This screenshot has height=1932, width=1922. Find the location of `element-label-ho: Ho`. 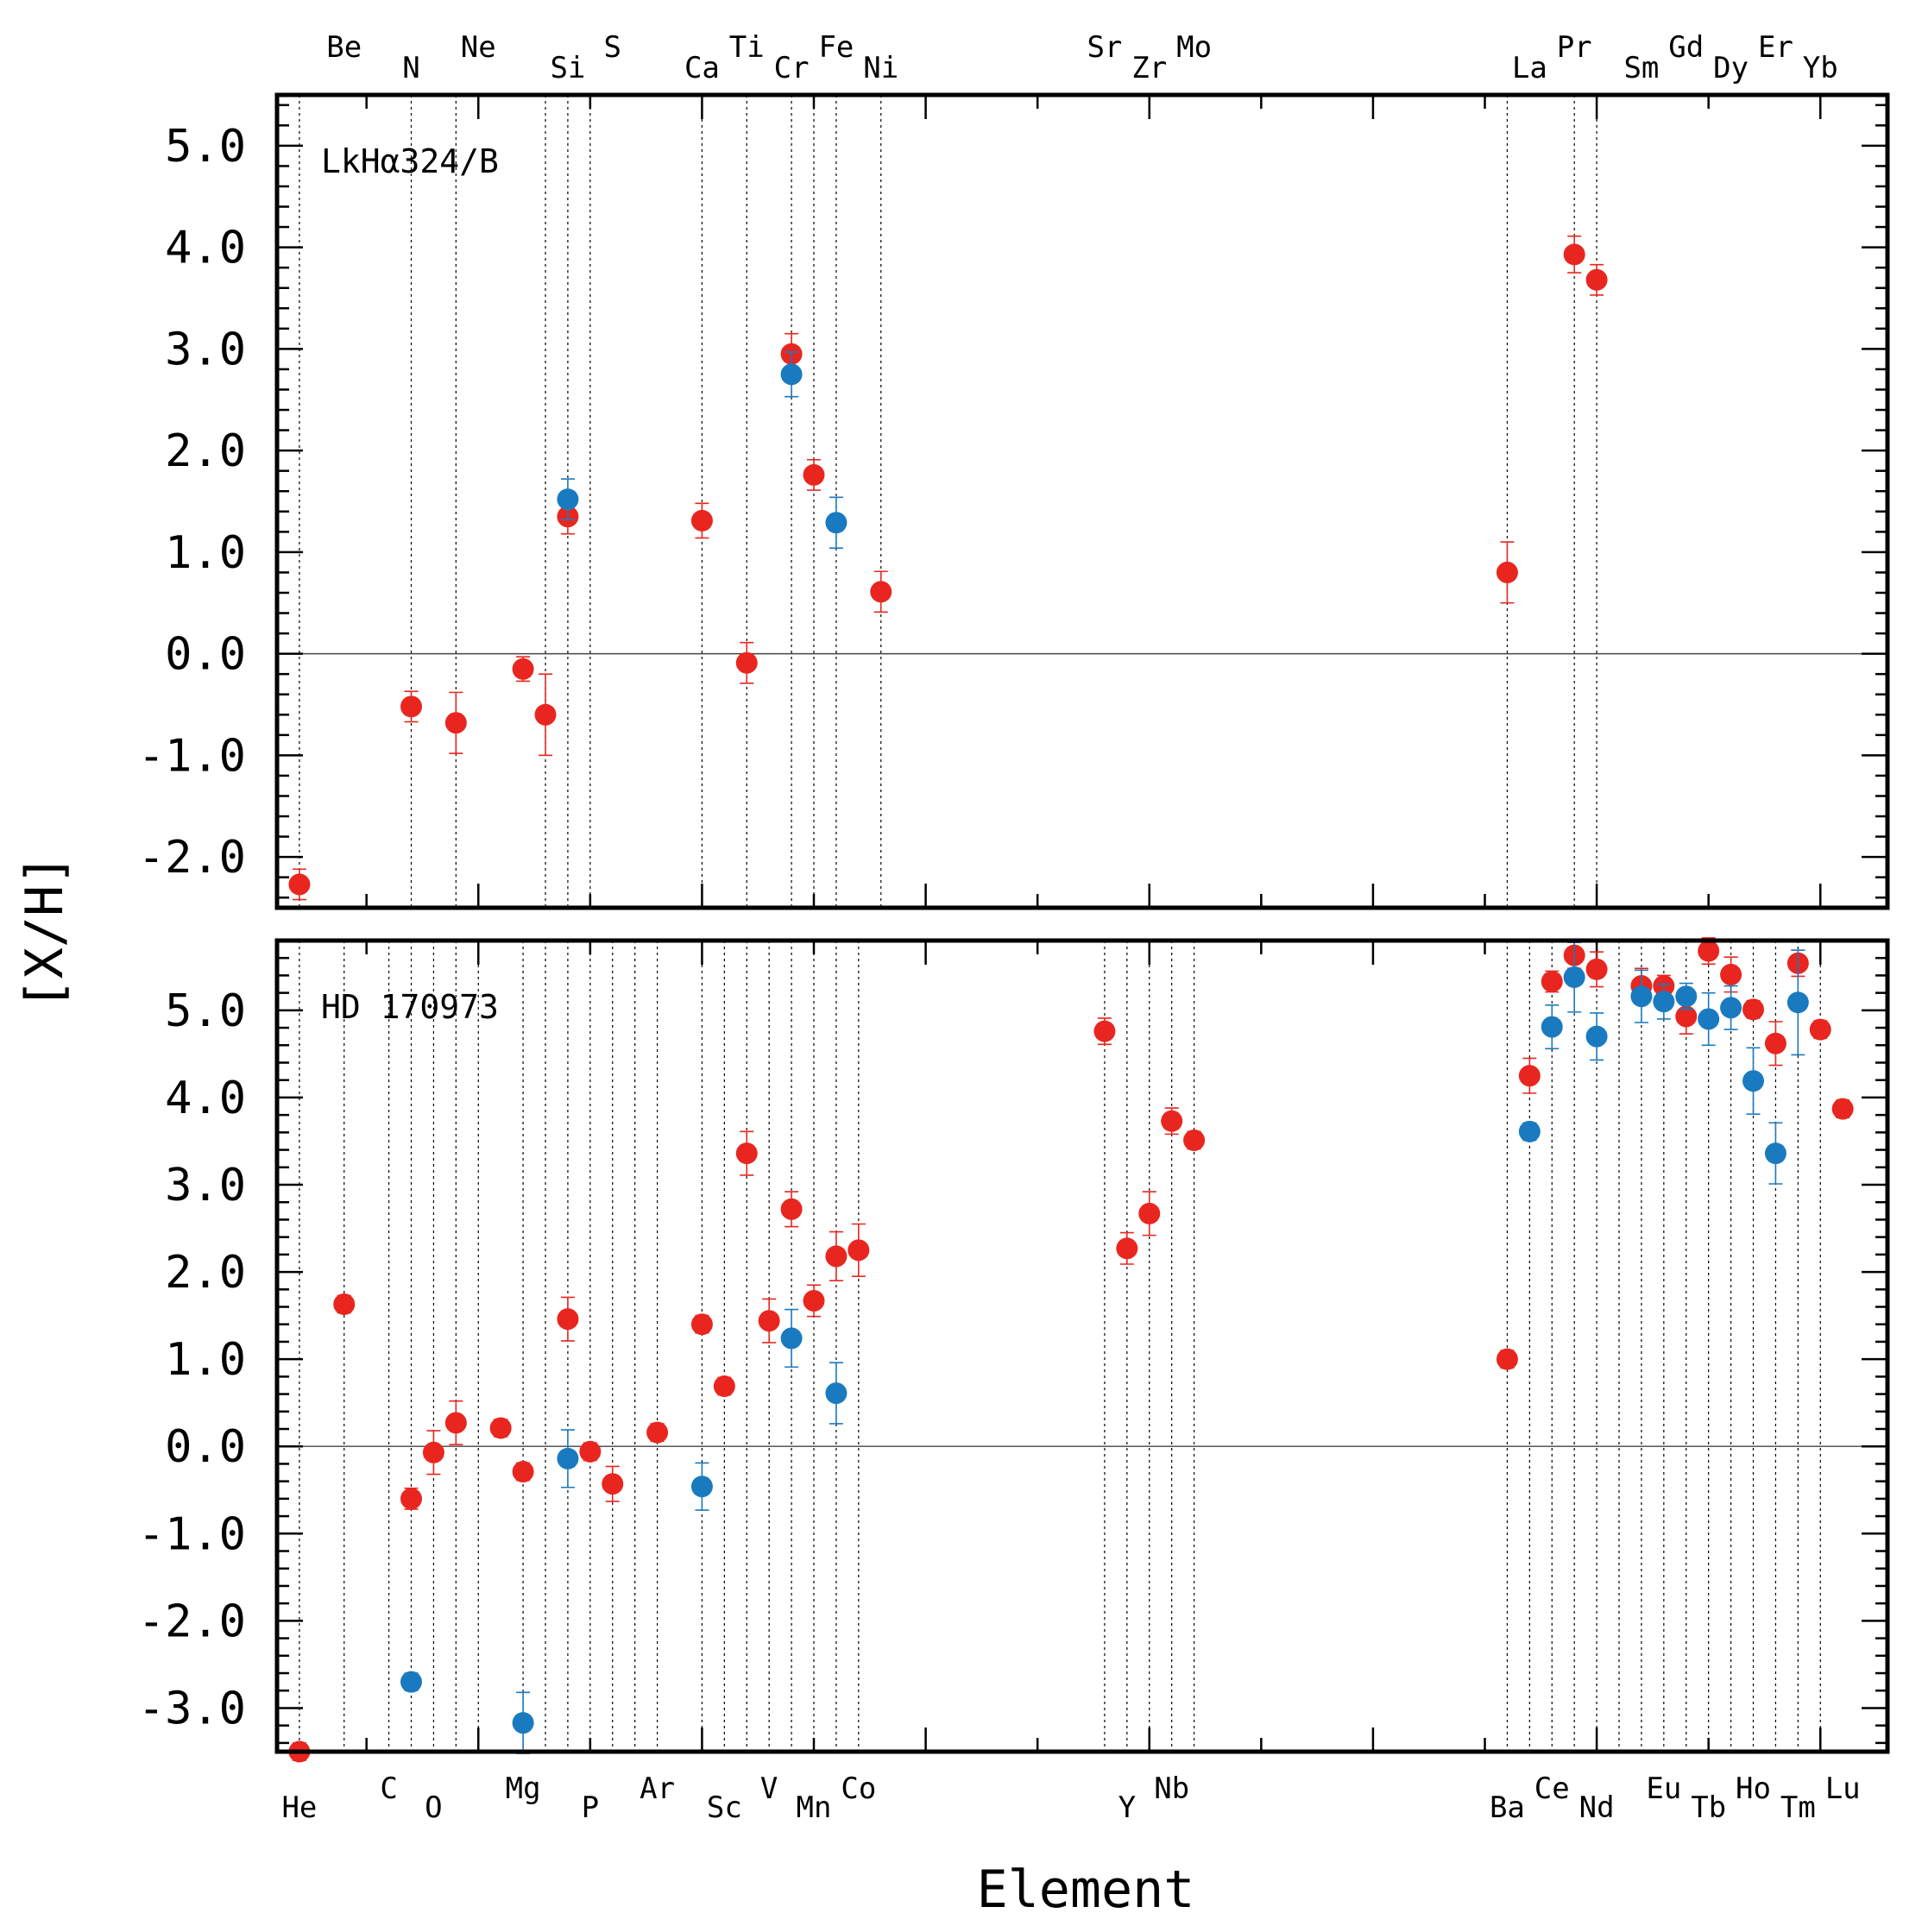

element-label-ho: Ho is located at coordinates (1753, 1789).